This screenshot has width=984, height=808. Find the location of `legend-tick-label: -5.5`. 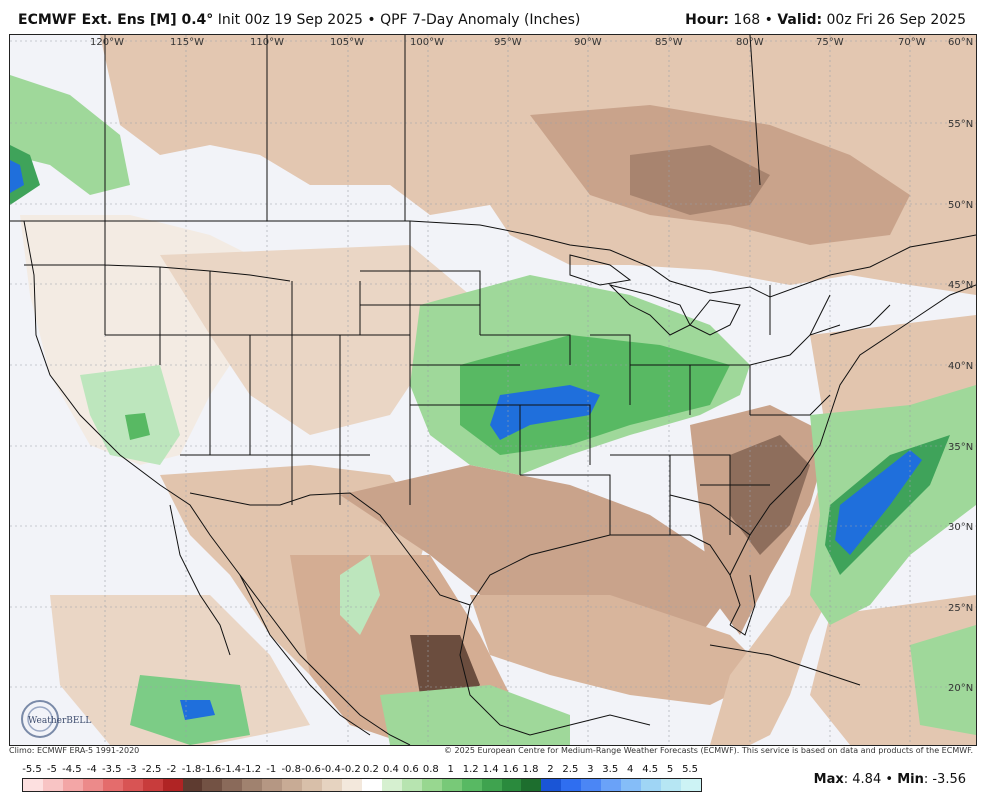

legend-tick-label: -5.5 is located at coordinates (32, 769).